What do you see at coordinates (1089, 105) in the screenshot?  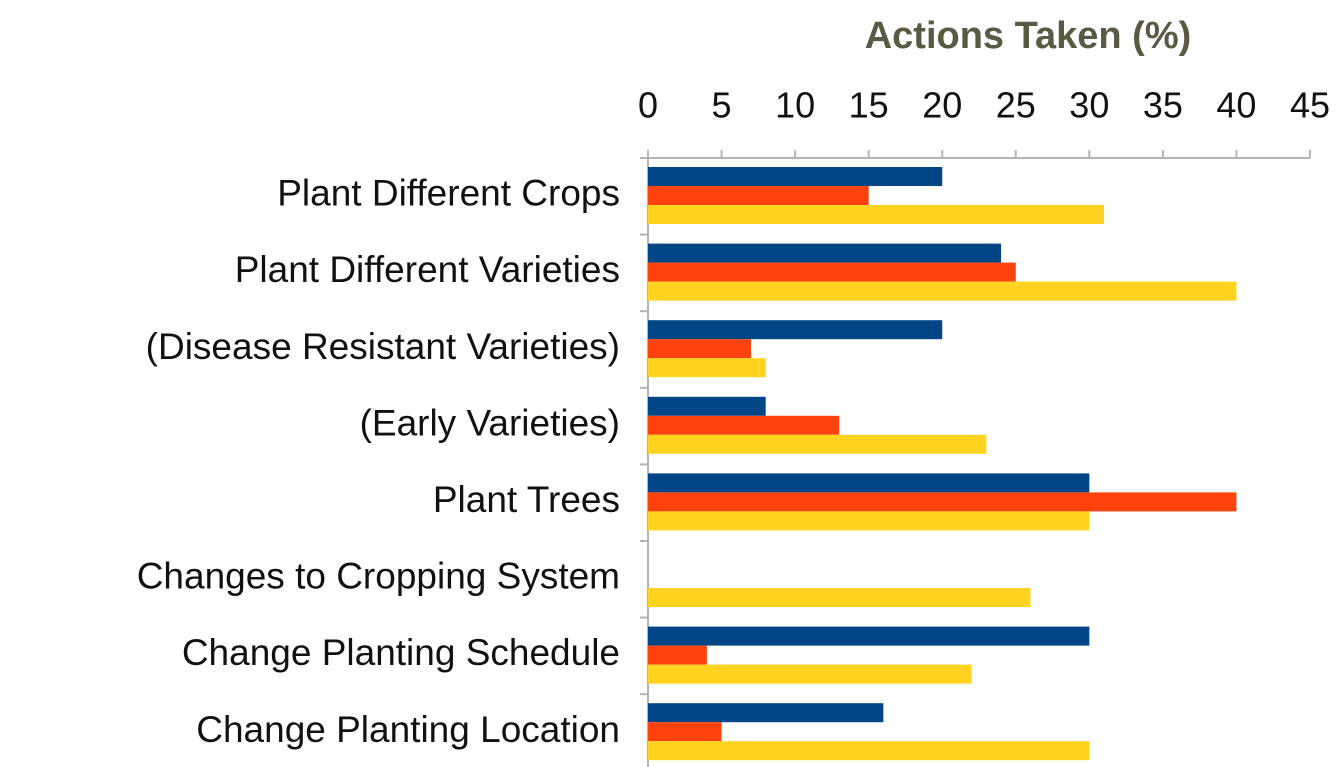 I see `x-tick-label: 30` at bounding box center [1089, 105].